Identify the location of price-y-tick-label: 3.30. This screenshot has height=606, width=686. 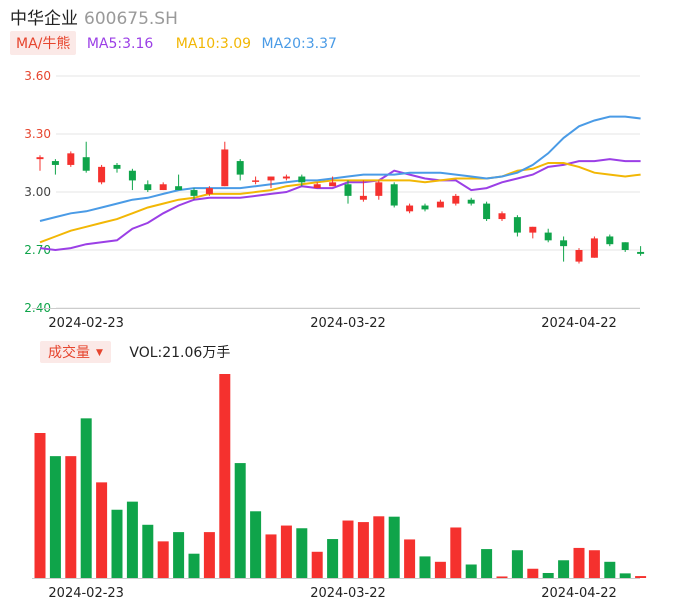
(37, 134).